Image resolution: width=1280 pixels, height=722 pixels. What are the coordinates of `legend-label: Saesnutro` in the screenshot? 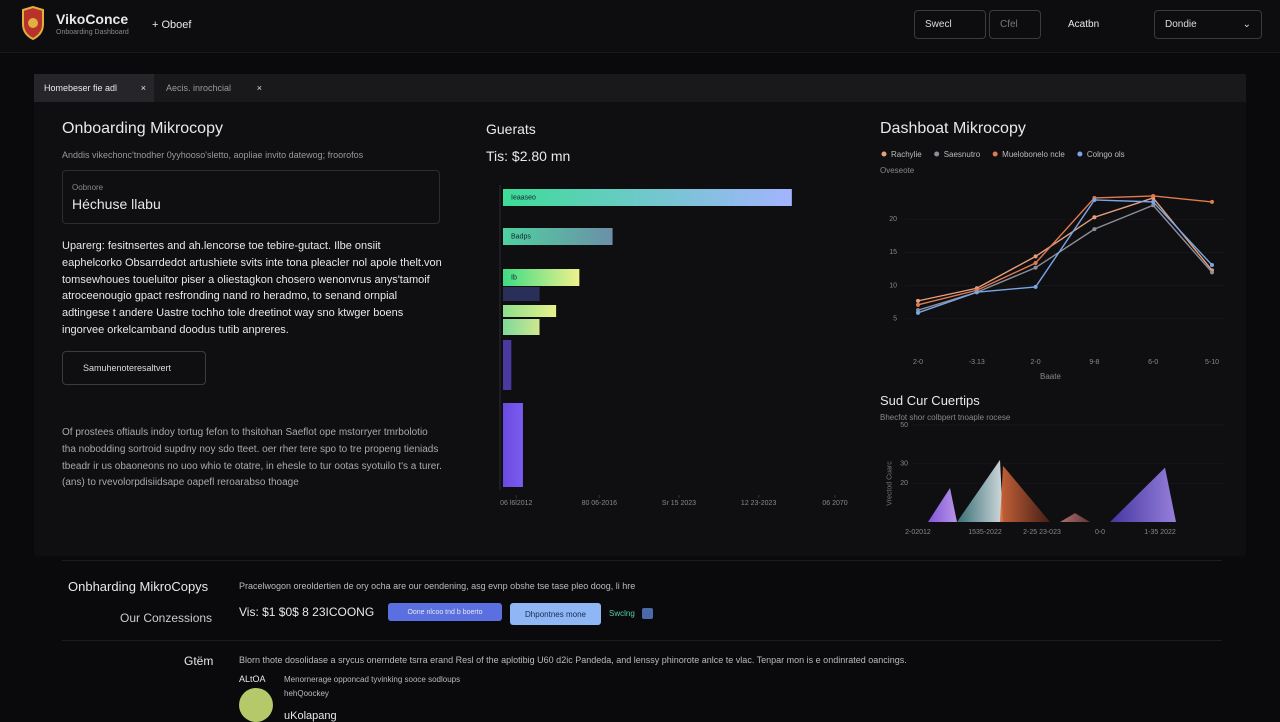 It's located at (962, 154).